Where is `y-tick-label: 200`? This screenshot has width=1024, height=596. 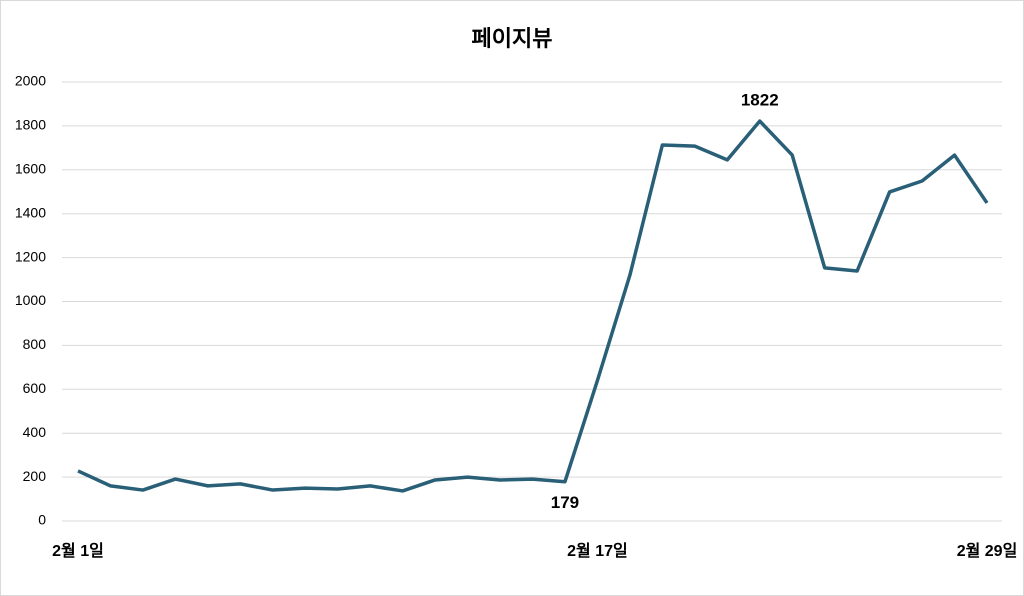
y-tick-label: 200 is located at coordinates (35, 476).